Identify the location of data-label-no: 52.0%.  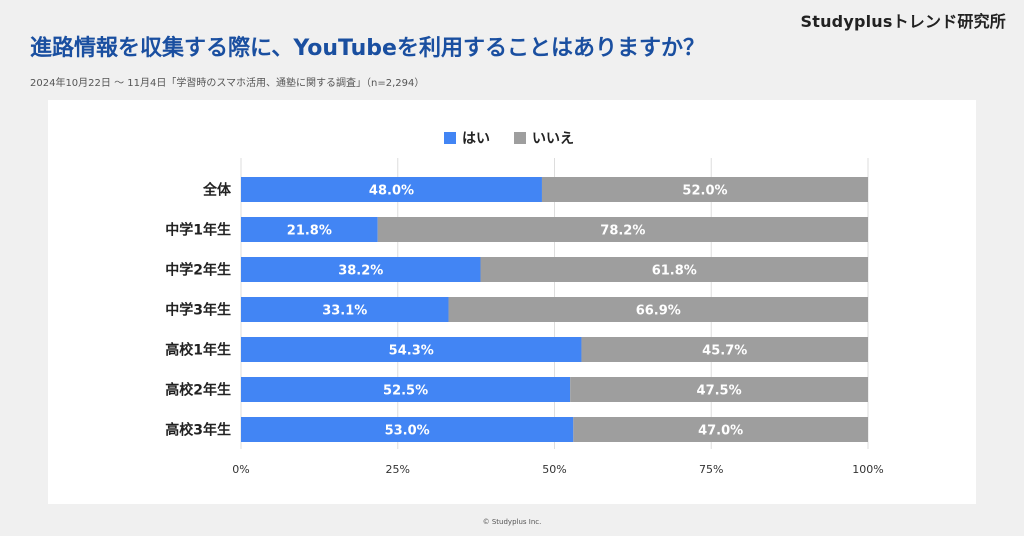
(704, 191).